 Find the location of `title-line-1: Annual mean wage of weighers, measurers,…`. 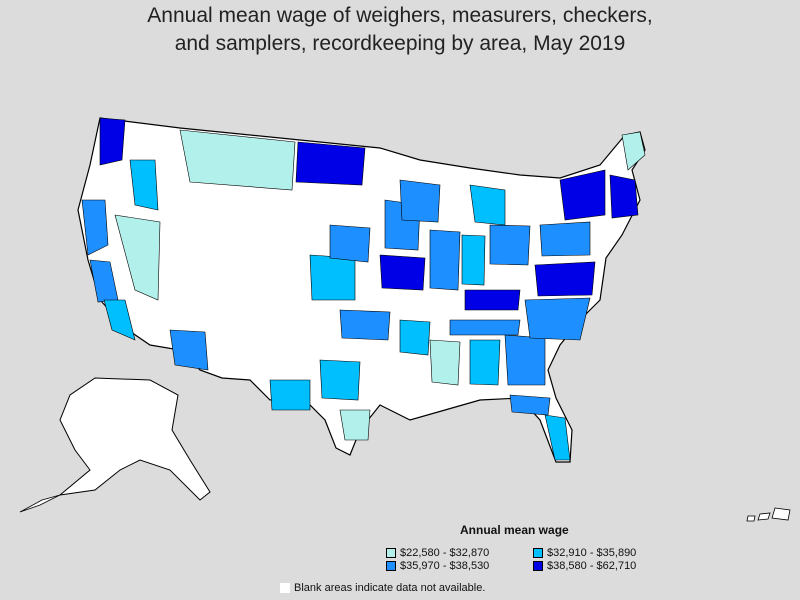

title-line-1: Annual mean wage of weighers, measurers,… is located at coordinates (400, 15).